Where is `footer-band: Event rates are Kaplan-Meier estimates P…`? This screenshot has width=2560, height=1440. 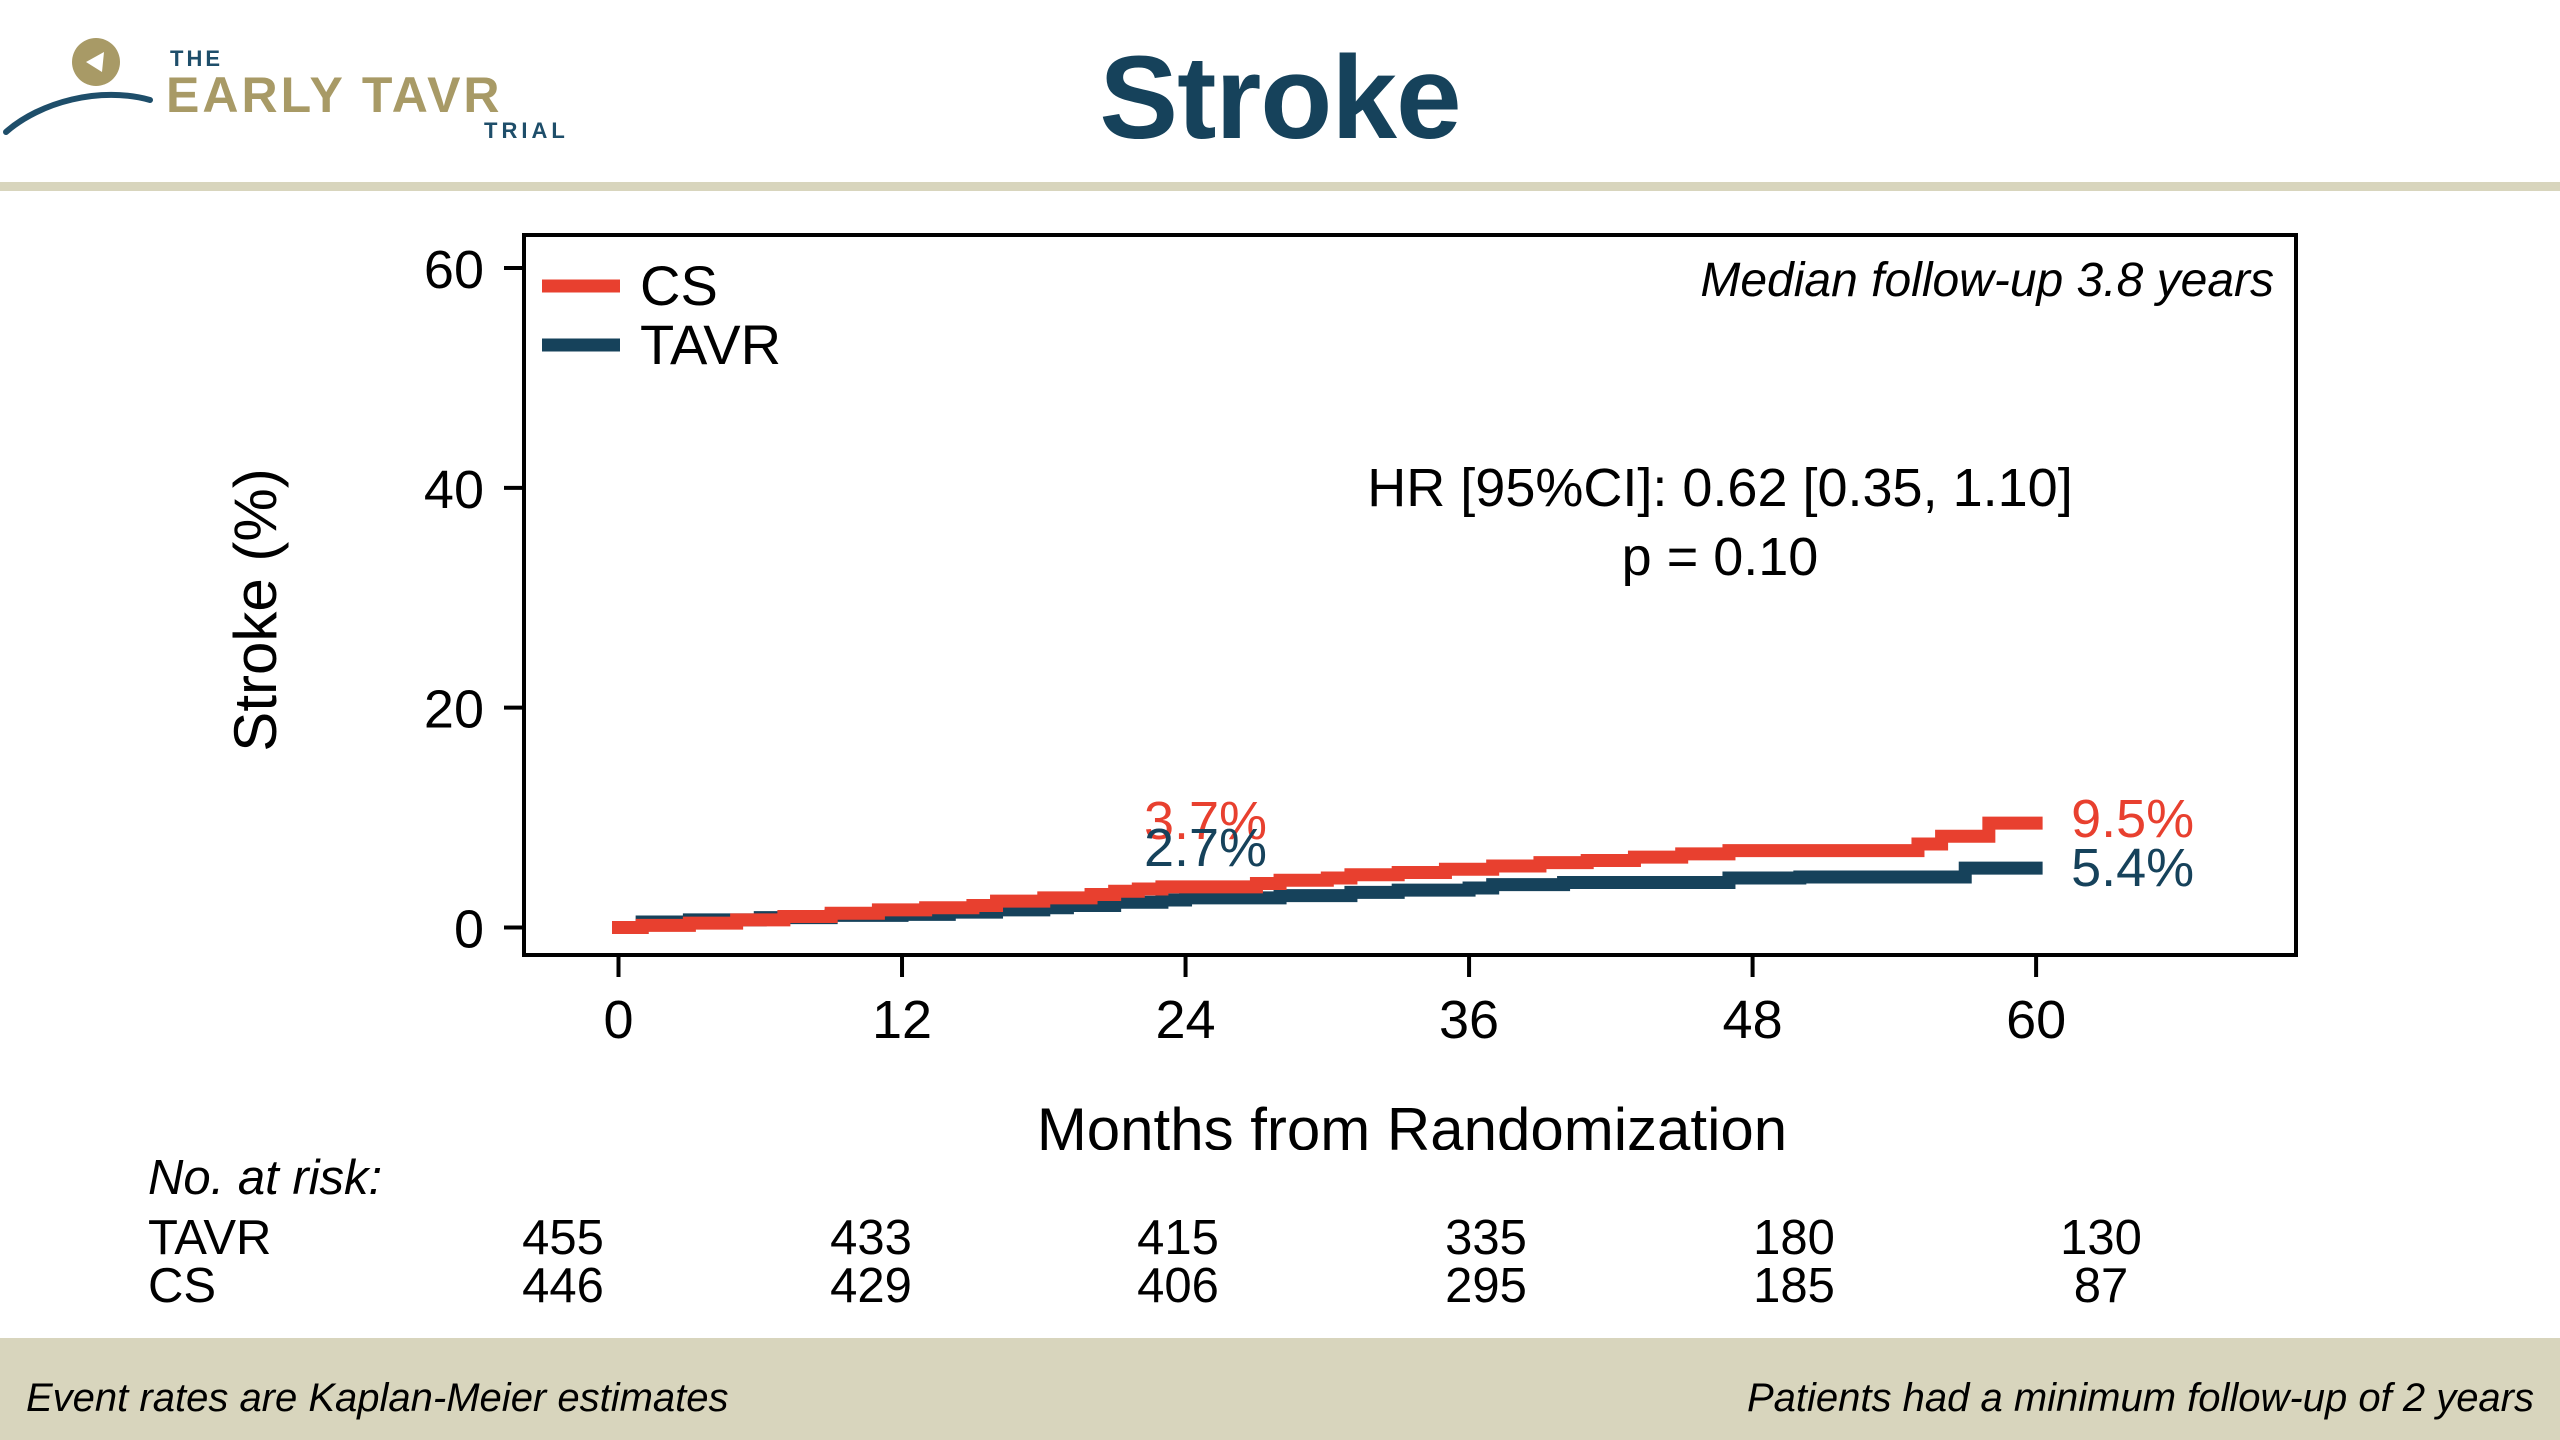 footer-band: Event rates are Kaplan-Meier estimates P… is located at coordinates (1280, 1389).